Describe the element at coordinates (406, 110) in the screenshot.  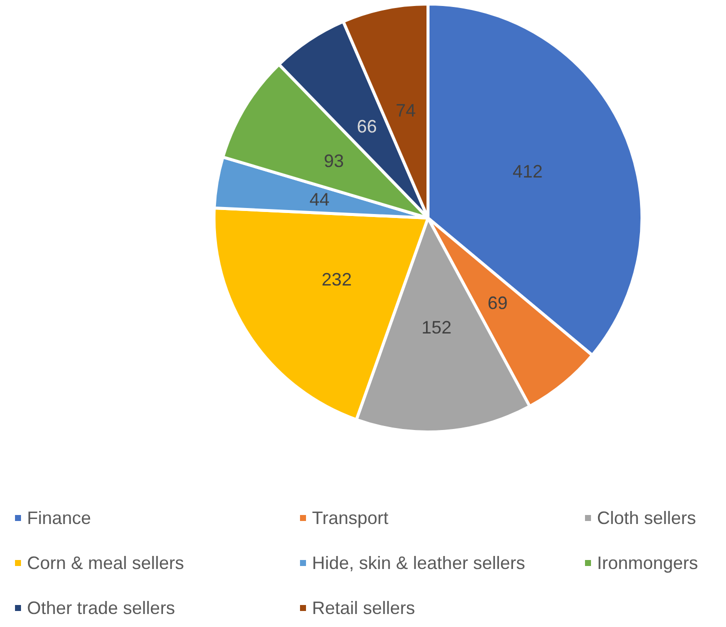
I see `data-label: 74` at that location.